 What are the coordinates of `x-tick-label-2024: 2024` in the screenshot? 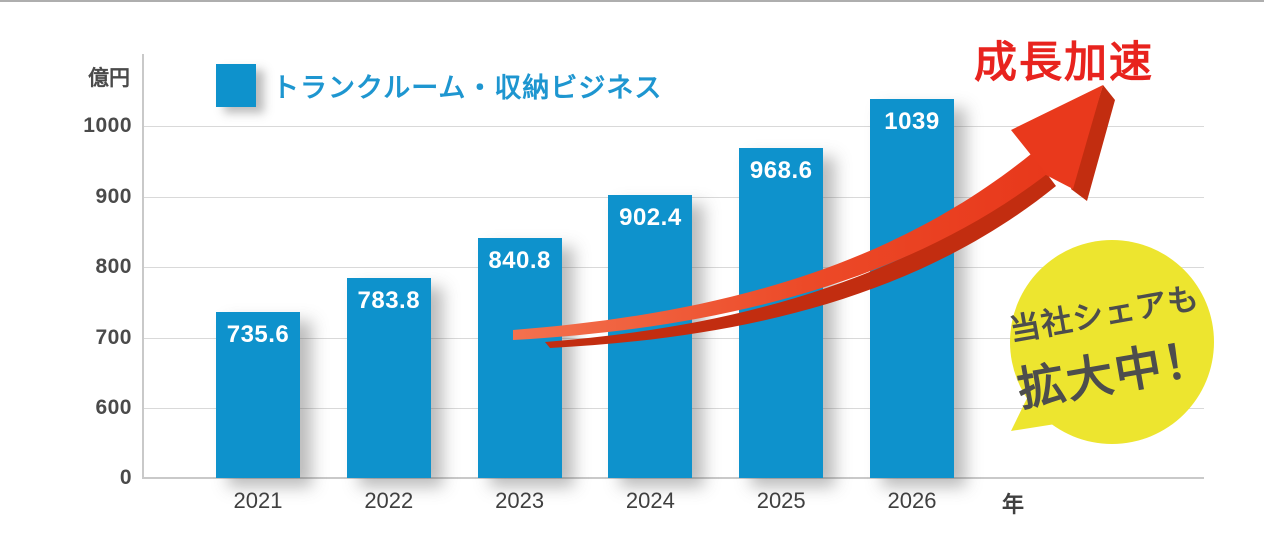 It's located at (650, 500).